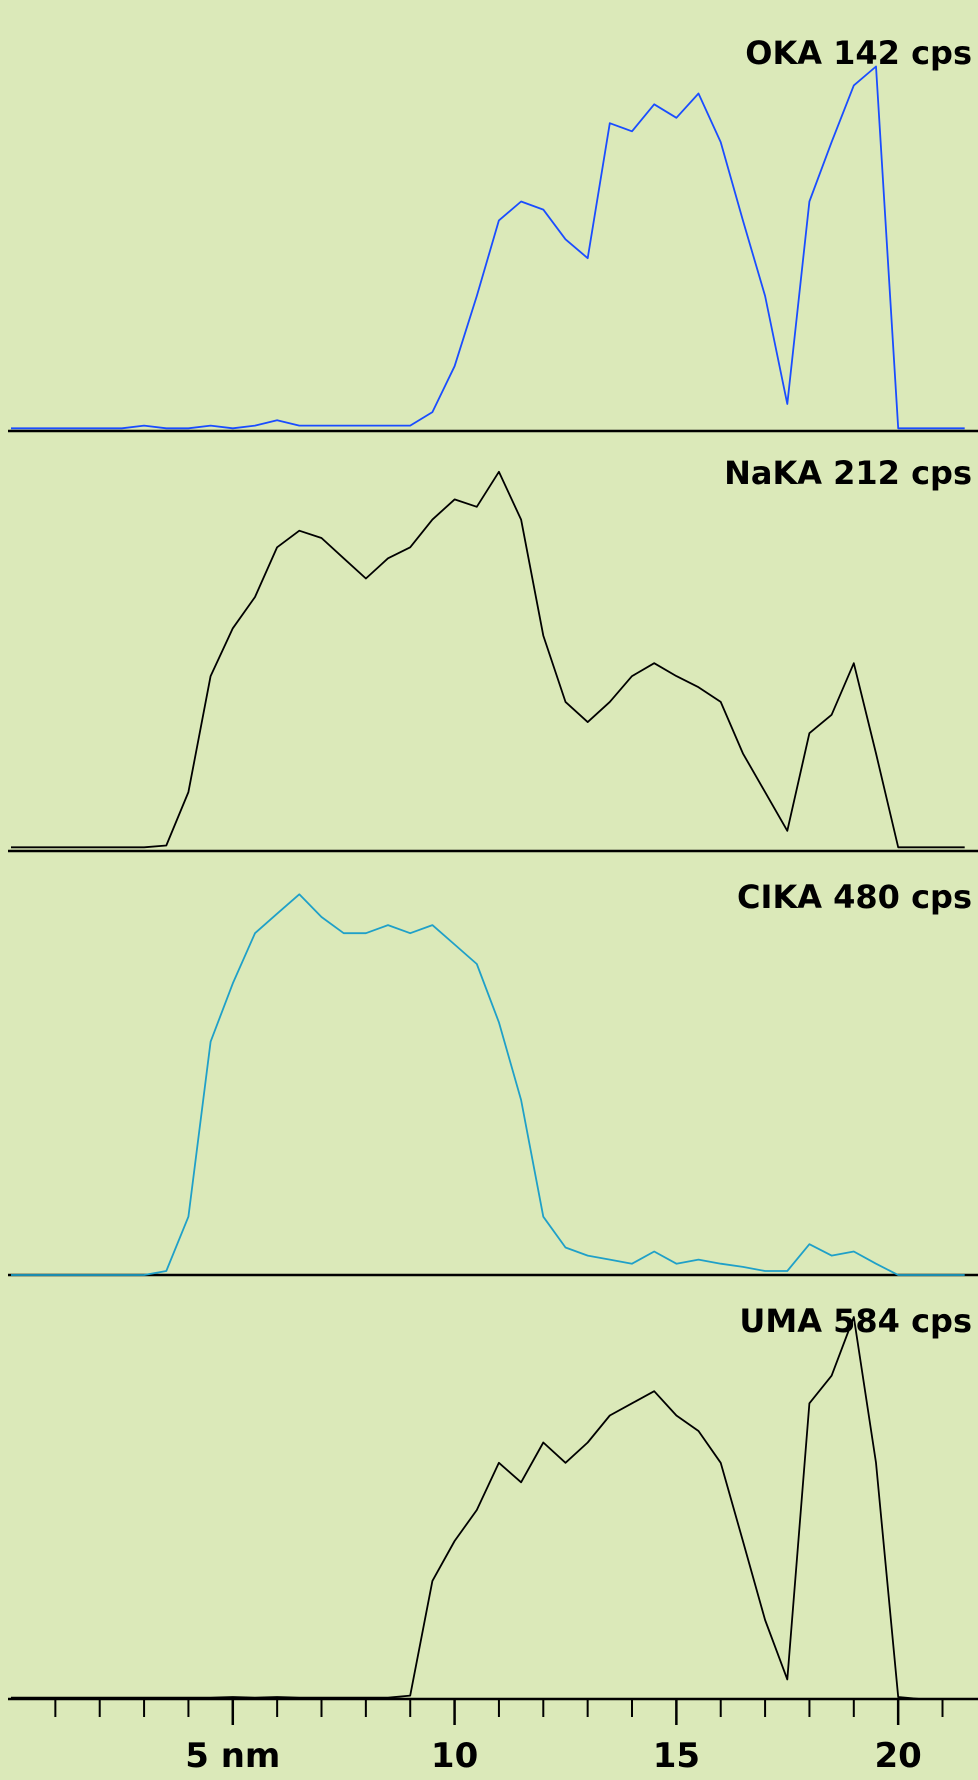 This screenshot has height=1780, width=978. I want to click on panel-title: UMA 584 cps, so click(855, 1321).